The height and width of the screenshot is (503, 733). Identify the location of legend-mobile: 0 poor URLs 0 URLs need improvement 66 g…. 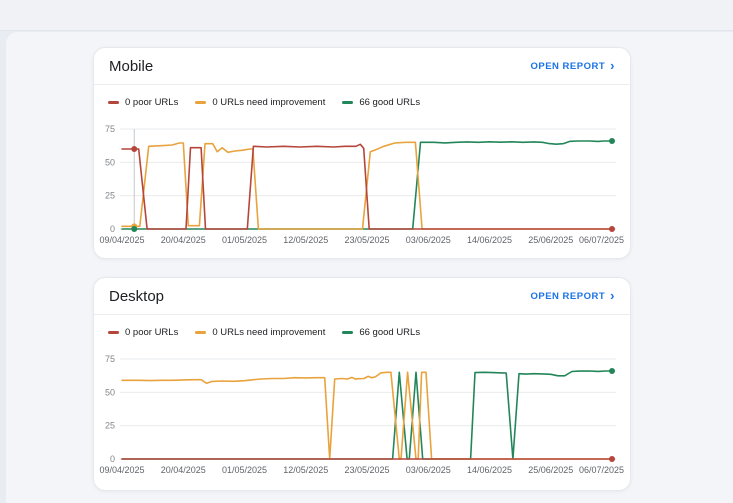
(362, 97).